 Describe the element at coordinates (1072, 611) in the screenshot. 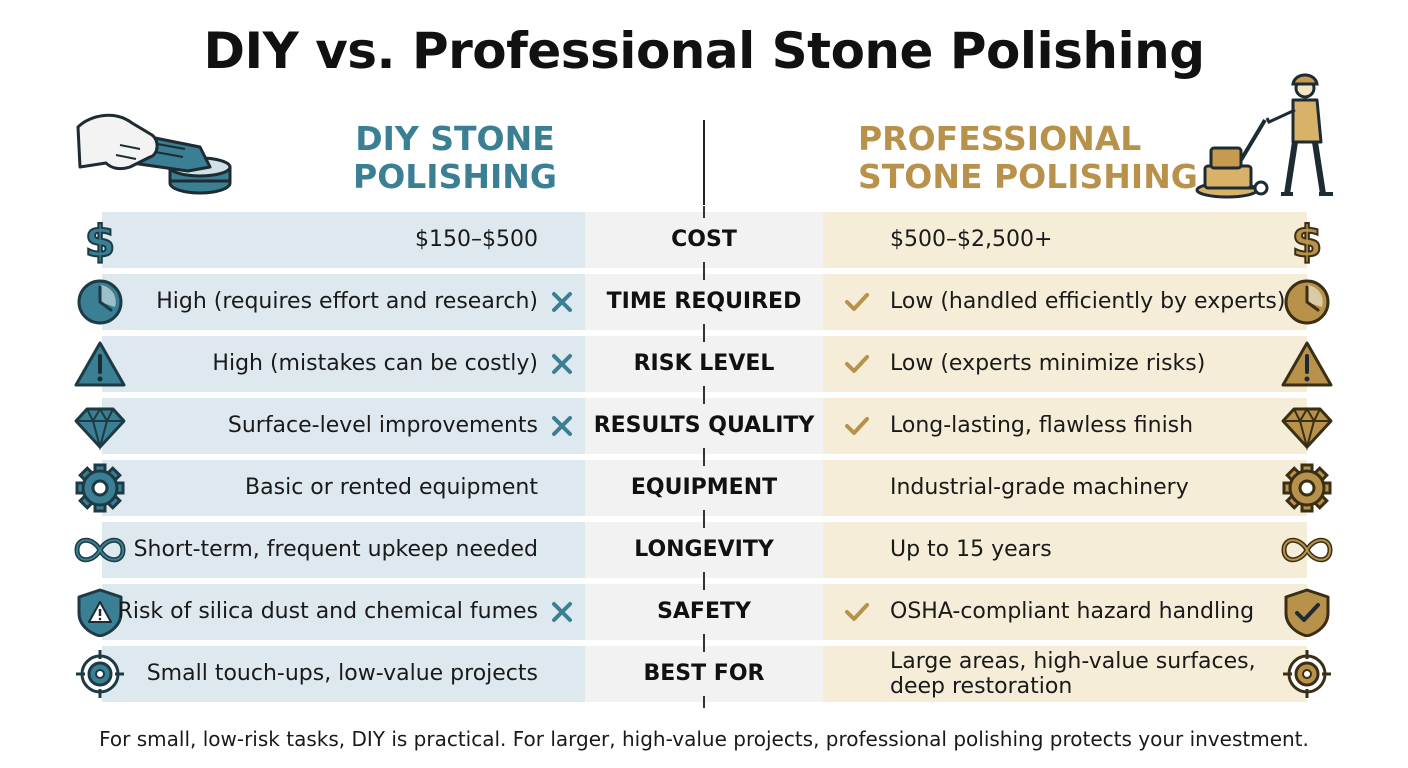

I see `pro-value: OSHA-compliant hazard handling` at that location.